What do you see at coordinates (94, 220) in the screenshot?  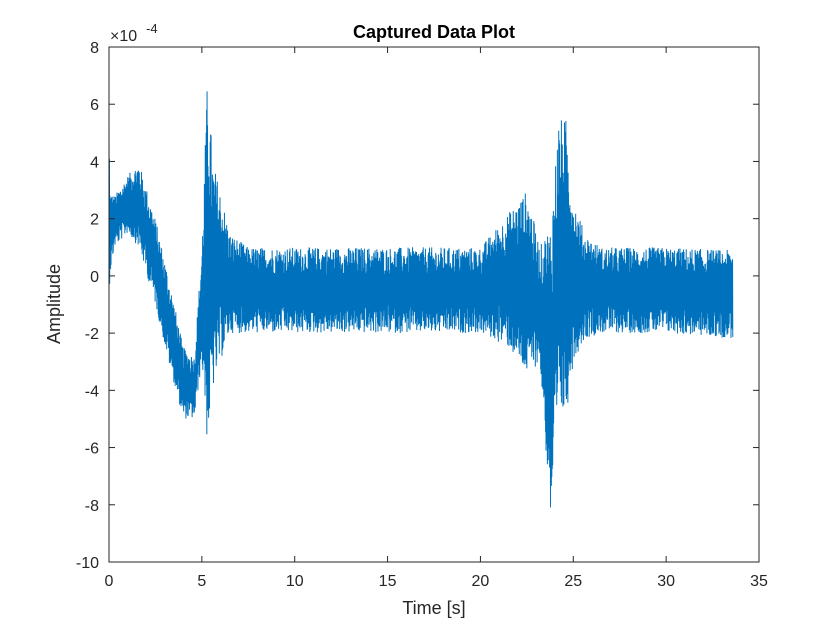 I see `y-tick-label: 2` at bounding box center [94, 220].